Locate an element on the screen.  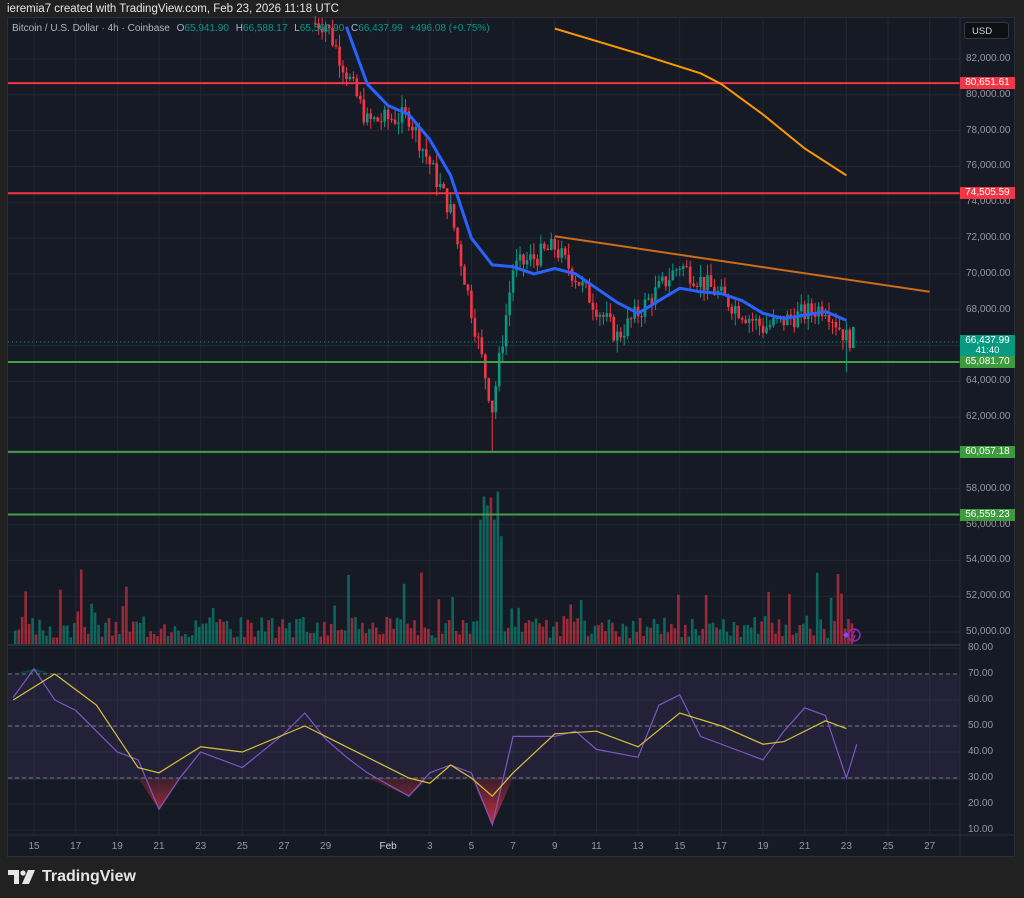
tradingview-logo: TradingView is located at coordinates (72, 877).